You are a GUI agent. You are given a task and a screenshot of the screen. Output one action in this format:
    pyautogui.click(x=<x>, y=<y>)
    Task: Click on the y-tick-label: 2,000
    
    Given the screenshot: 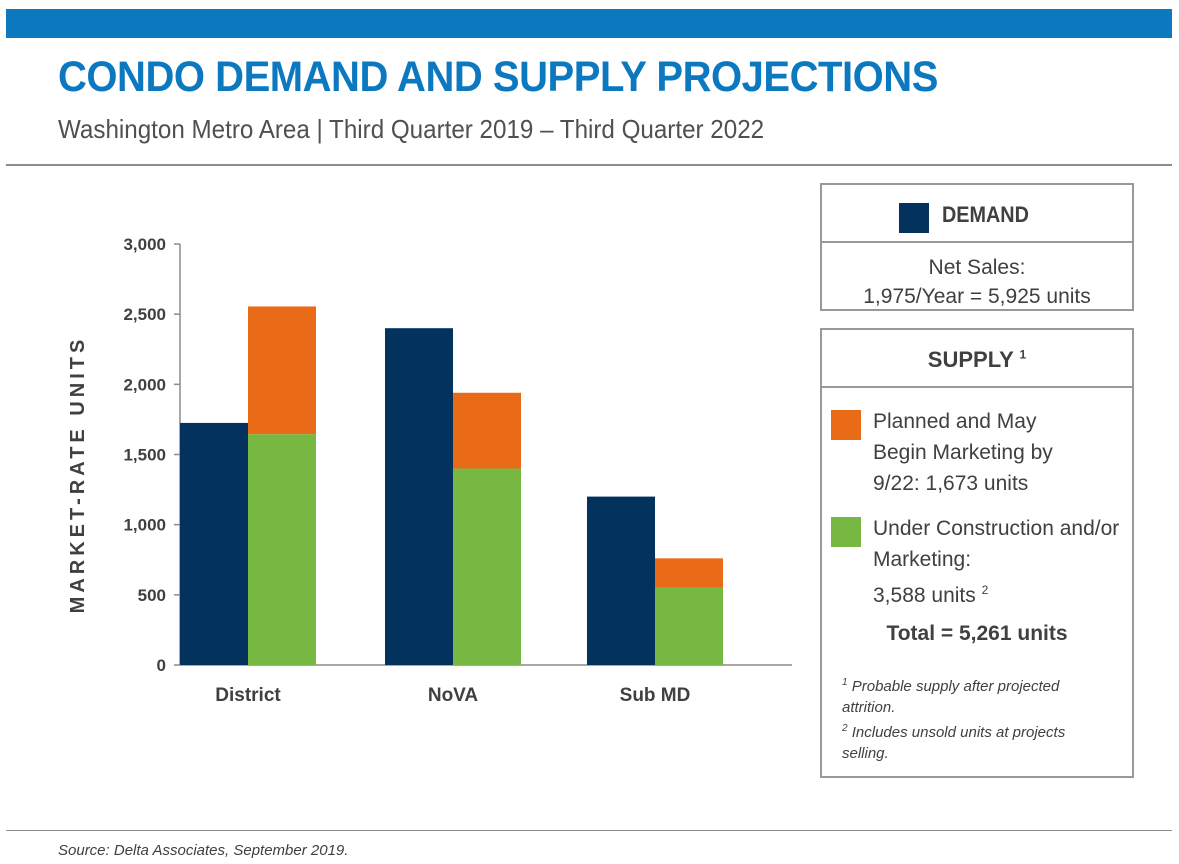 What is the action you would take?
    pyautogui.click(x=144, y=384)
    